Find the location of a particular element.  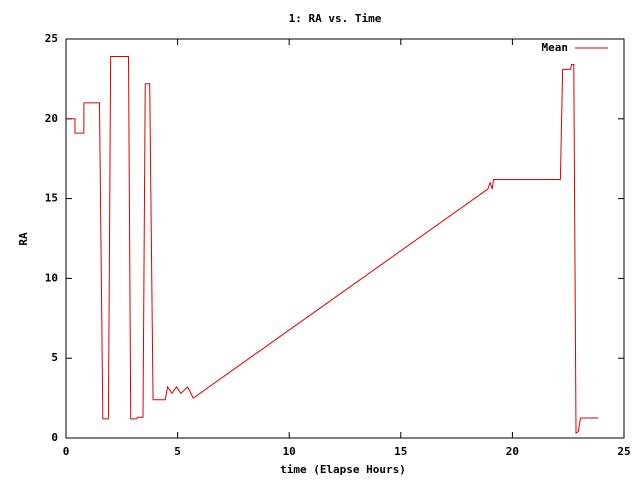

y-tick-label: 10 is located at coordinates (51, 277).